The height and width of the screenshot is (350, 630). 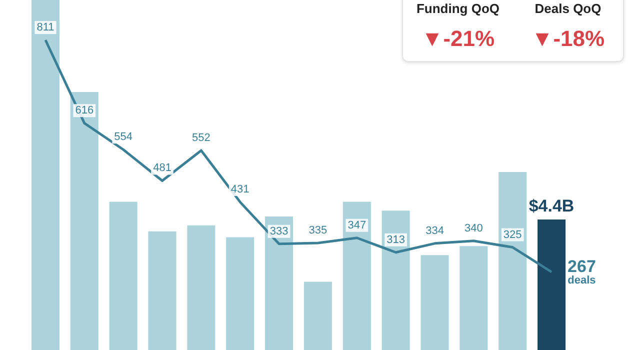 I want to click on data-label: 333, so click(x=279, y=231).